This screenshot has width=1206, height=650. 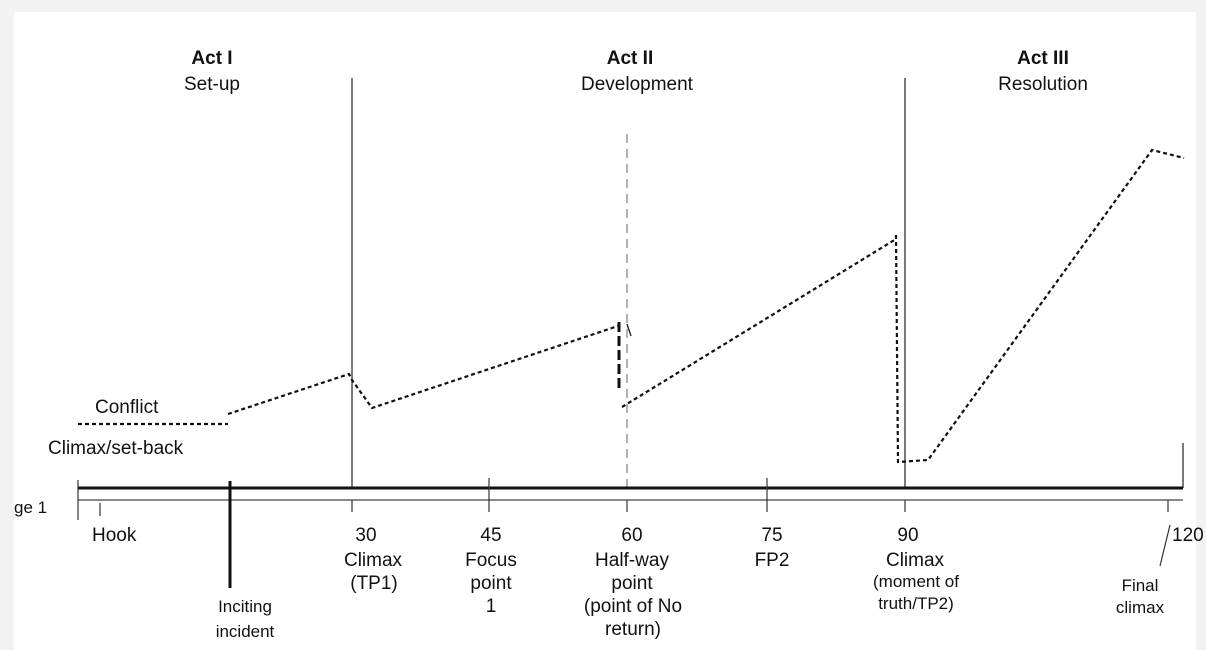 I want to click on tick-60-line2: point, so click(x=632, y=583).